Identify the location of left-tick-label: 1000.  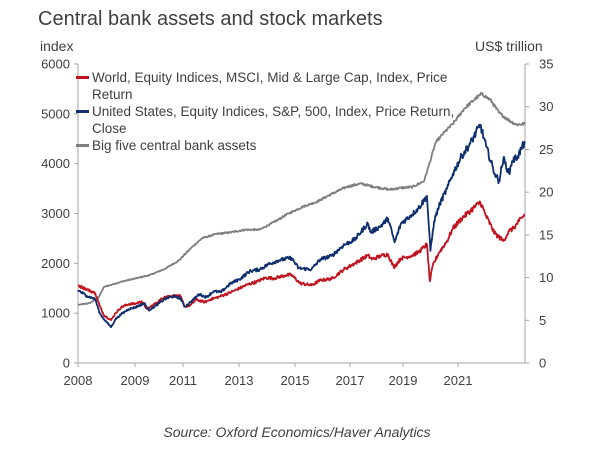
(55, 313).